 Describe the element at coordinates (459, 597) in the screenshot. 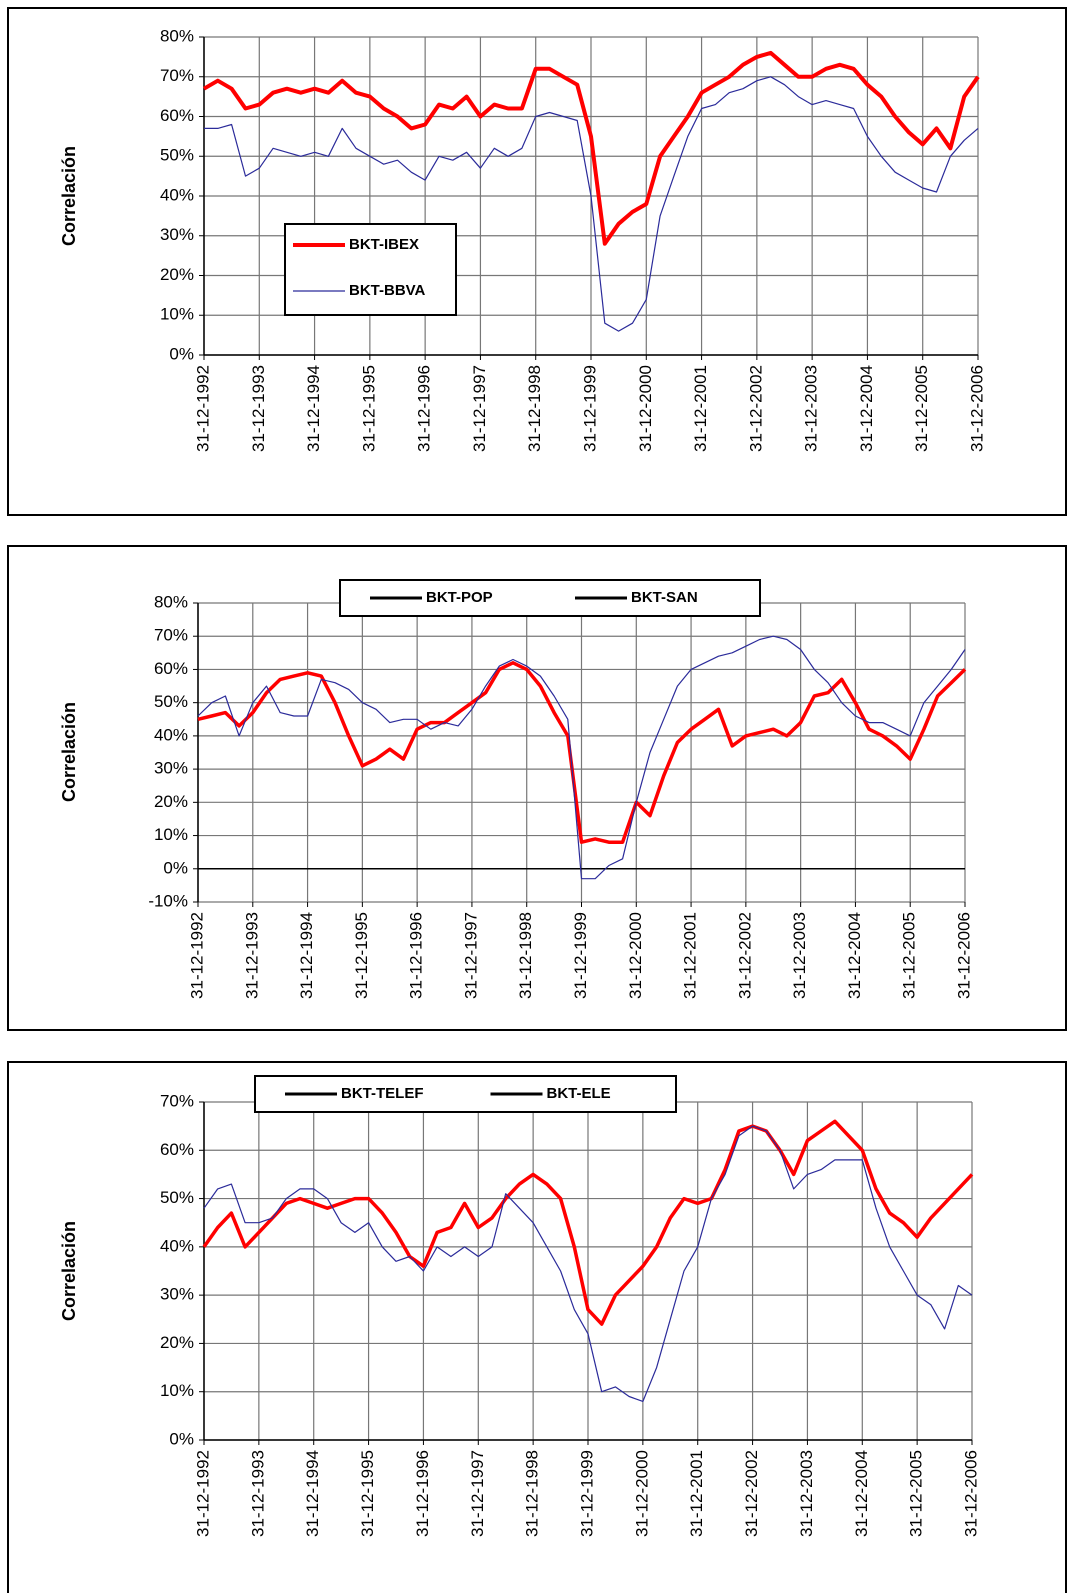

I see `legend-label: BKT-POP` at that location.